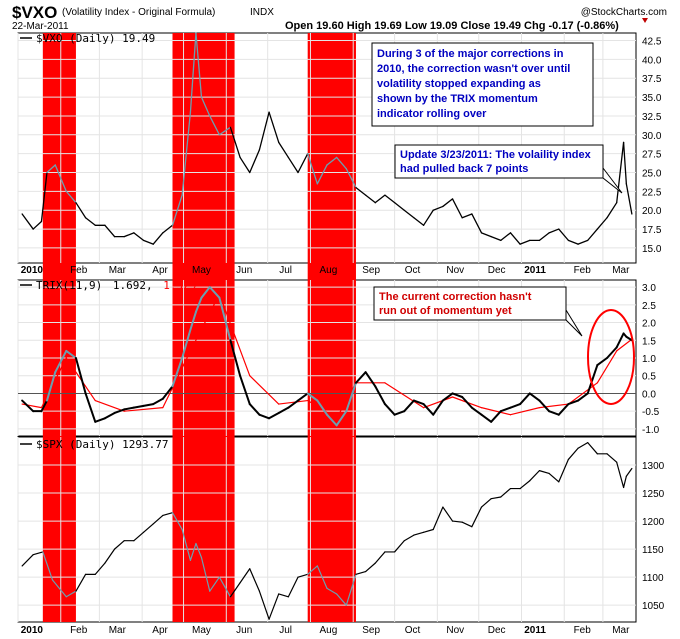 Image resolution: width=680 pixels, height=639 pixels. What do you see at coordinates (497, 630) in the screenshot?
I see `x-tick-label-bottom: Dec` at bounding box center [497, 630].